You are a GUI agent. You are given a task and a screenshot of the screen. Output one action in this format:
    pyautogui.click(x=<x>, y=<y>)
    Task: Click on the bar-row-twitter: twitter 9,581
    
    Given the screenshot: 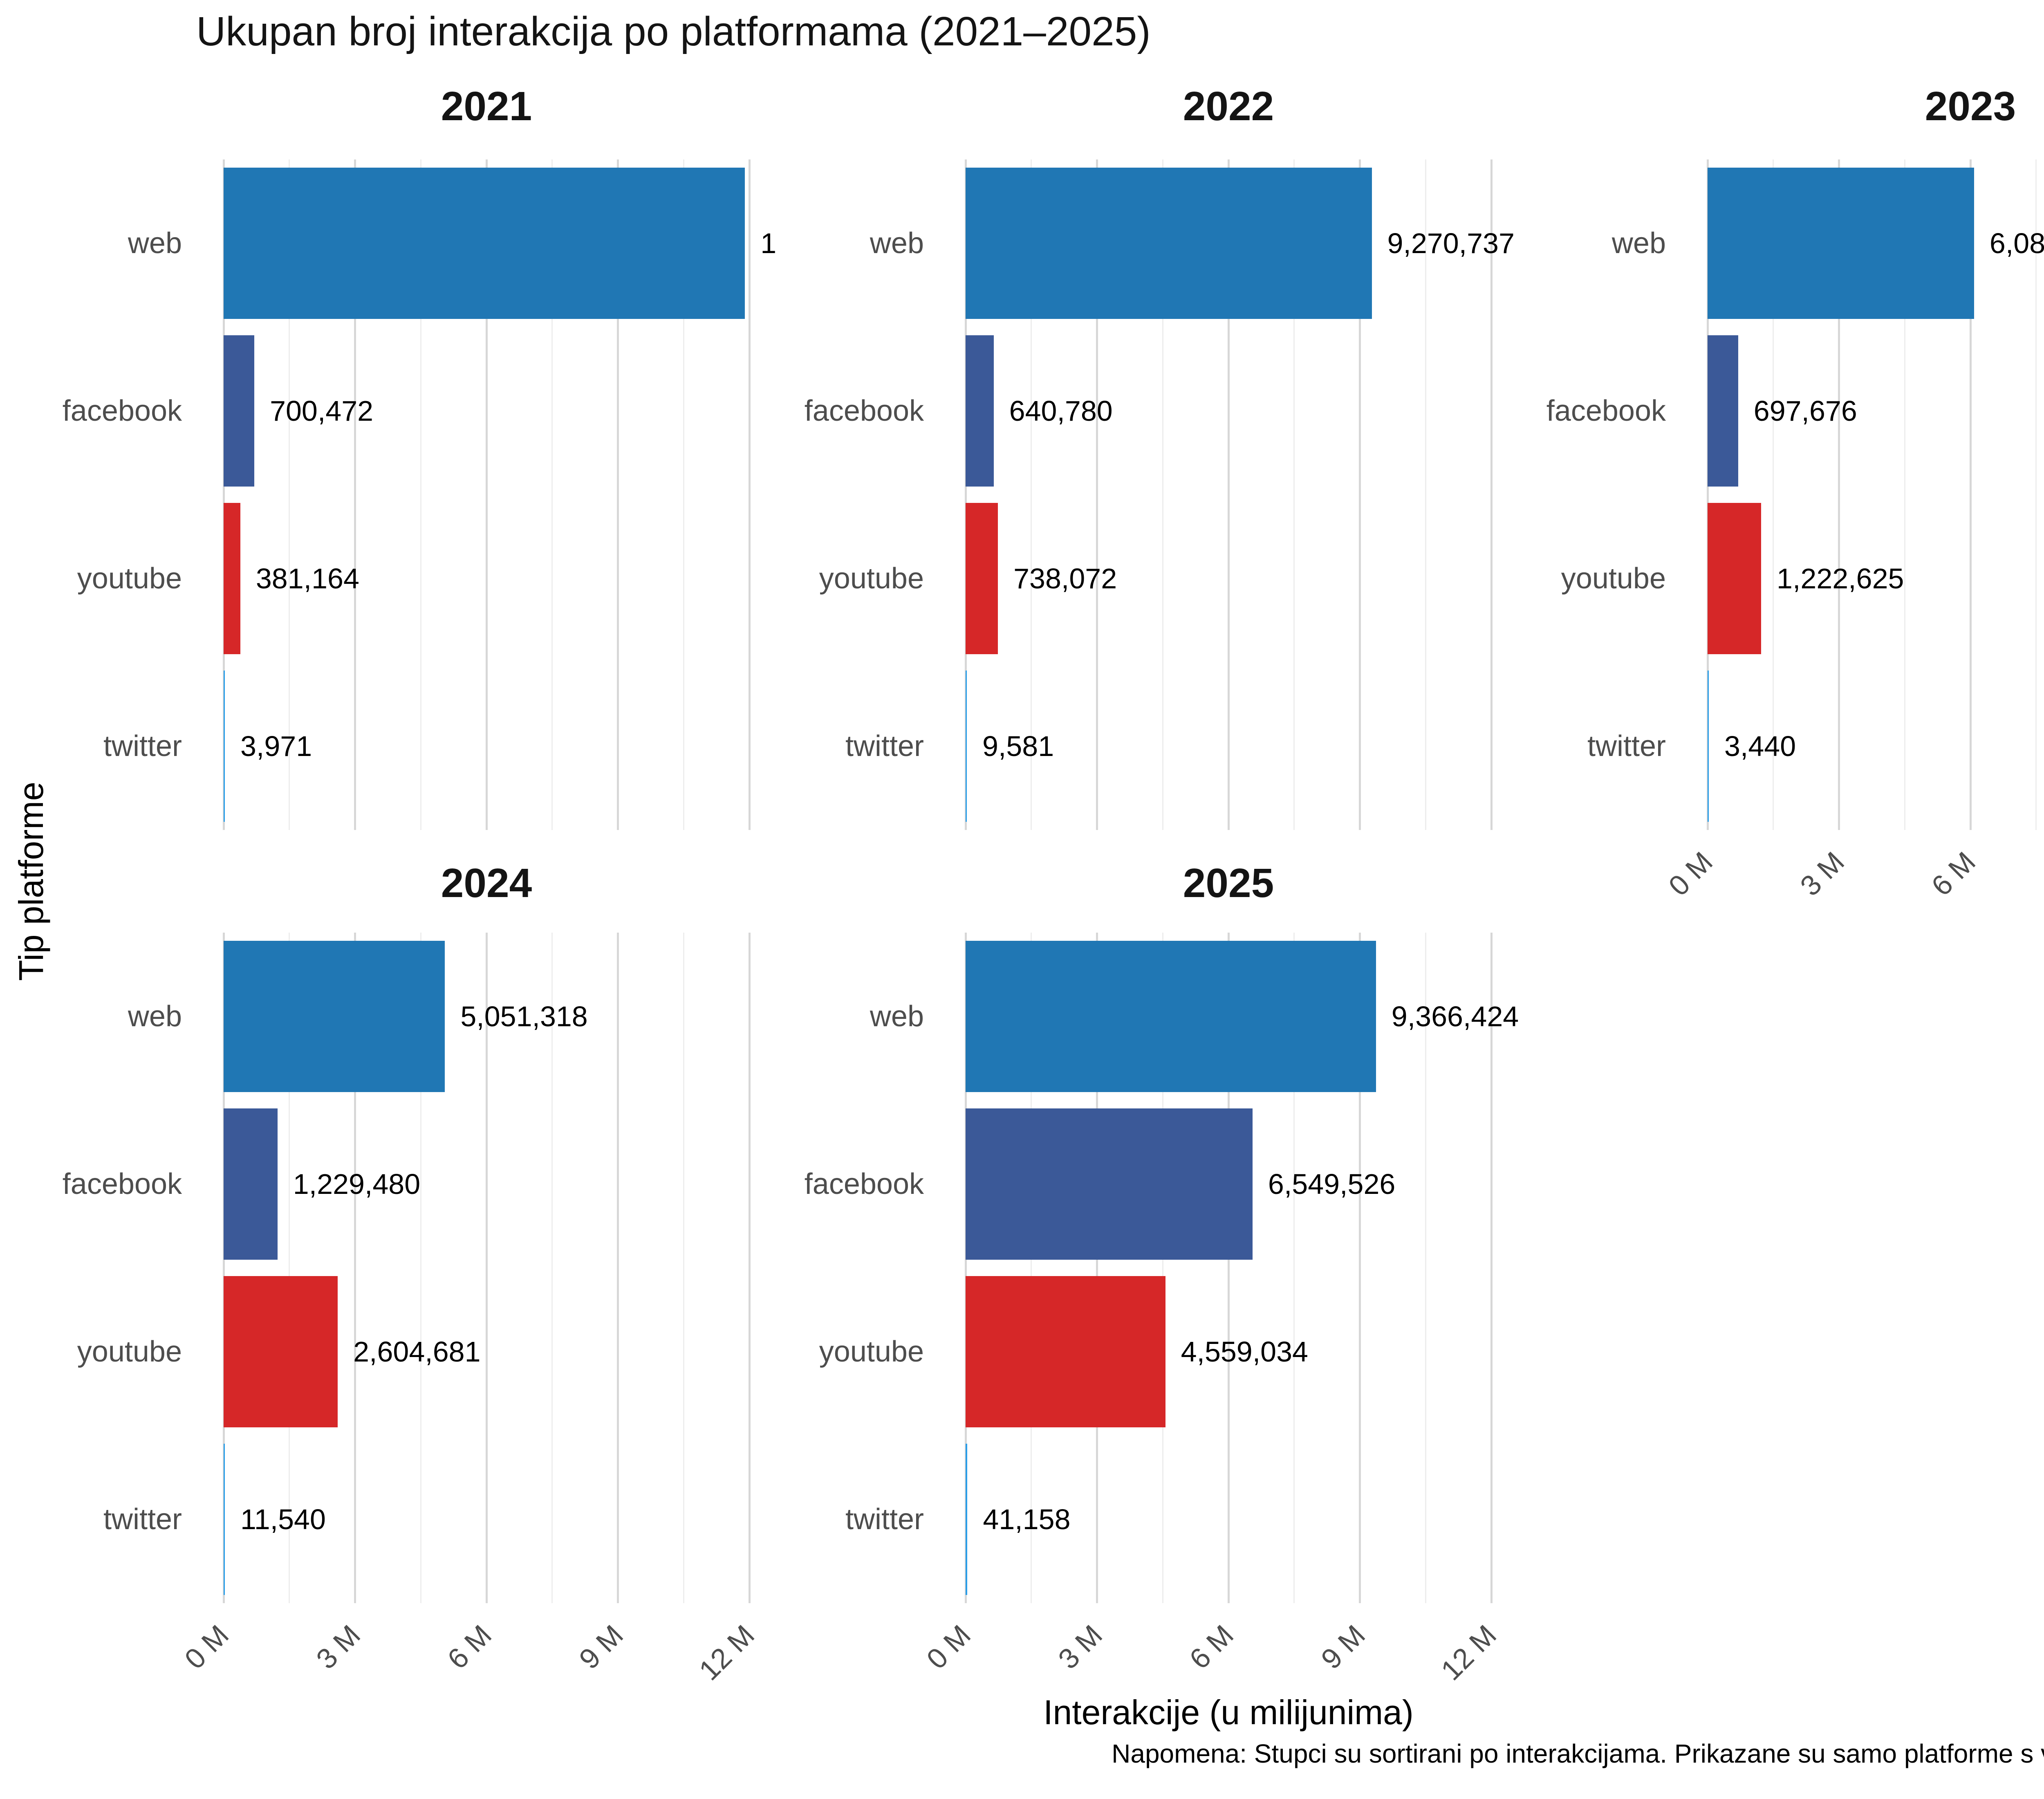 What is the action you would take?
    pyautogui.click(x=1178, y=746)
    